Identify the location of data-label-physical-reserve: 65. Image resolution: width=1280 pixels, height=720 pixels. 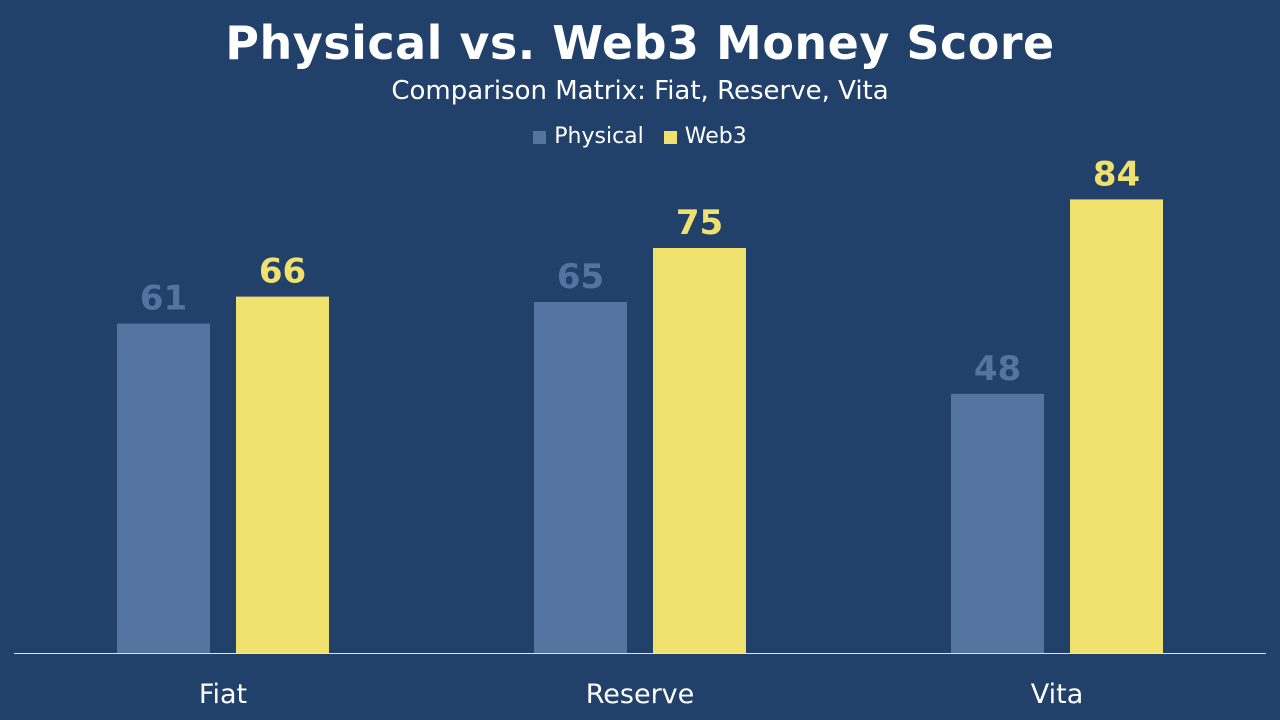
(580, 277).